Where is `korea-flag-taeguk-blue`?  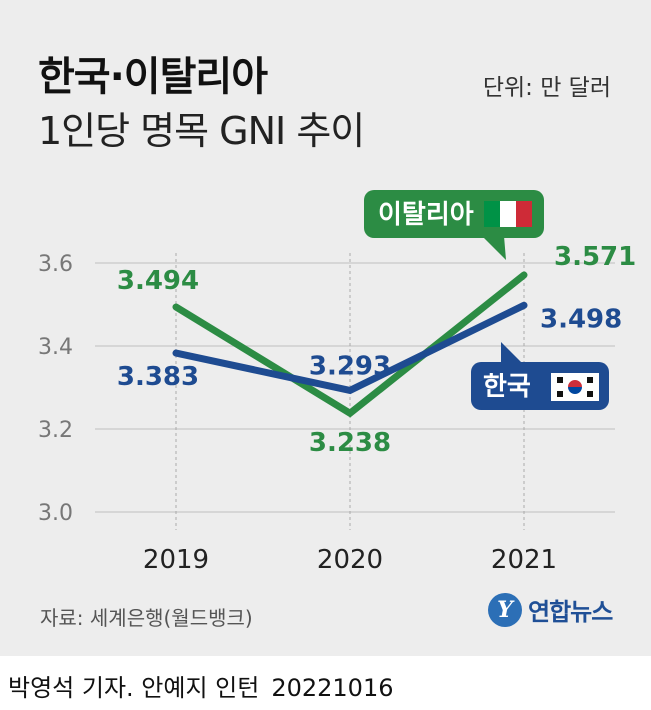 korea-flag-taeguk-blue is located at coordinates (575, 390).